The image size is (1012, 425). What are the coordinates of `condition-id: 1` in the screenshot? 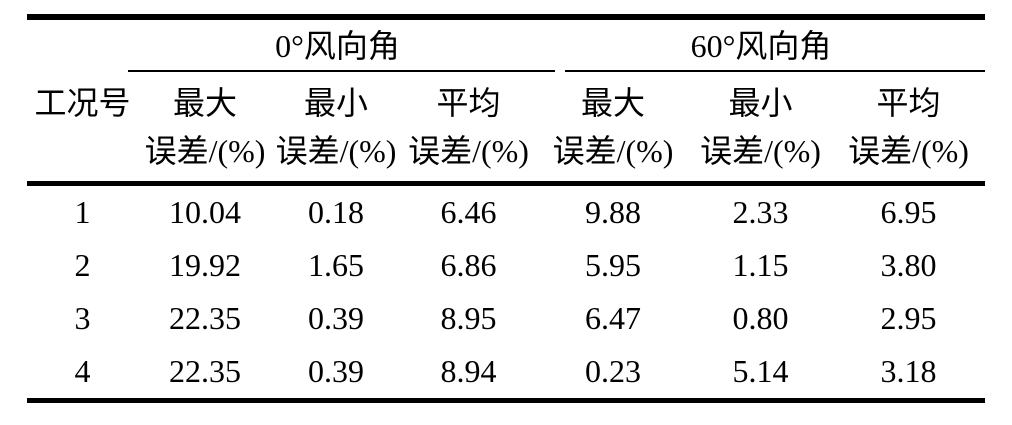 It's located at (82, 212).